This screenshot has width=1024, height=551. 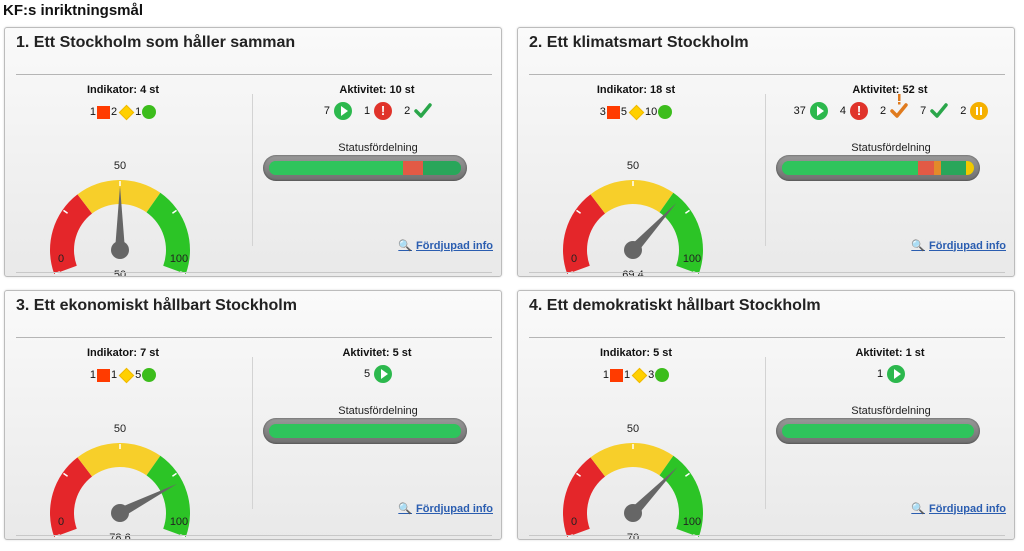 What do you see at coordinates (636, 353) in the screenshot?
I see `indicator-heading: Indikator: 5 st` at bounding box center [636, 353].